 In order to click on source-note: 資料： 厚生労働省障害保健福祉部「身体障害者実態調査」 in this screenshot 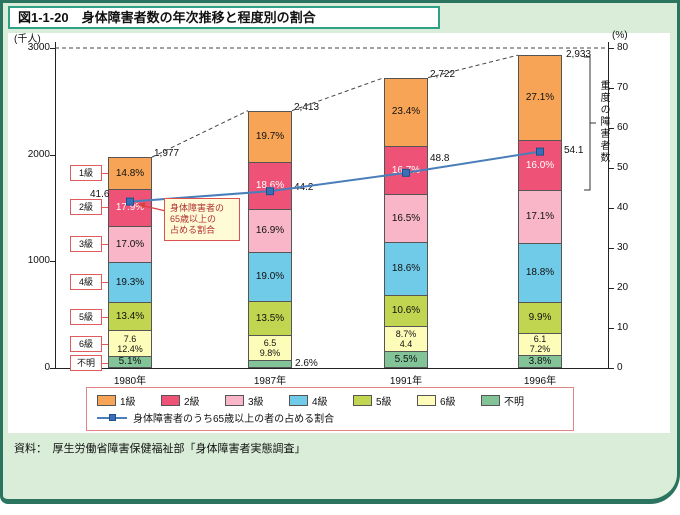, I will do `click(160, 449)`.